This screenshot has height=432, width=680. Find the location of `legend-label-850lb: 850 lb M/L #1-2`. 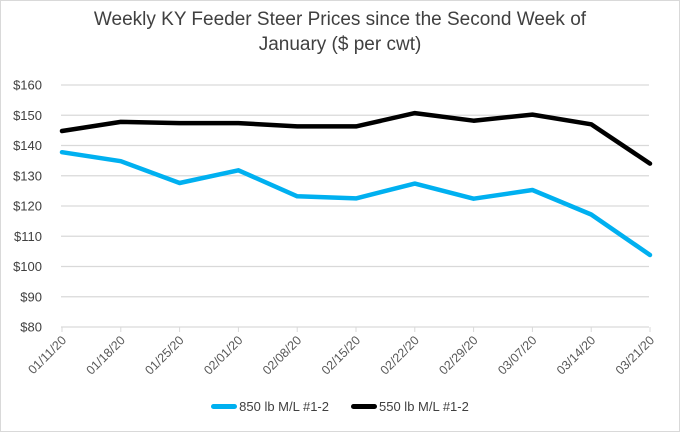

legend-label-850lb: 850 lb M/L #1-2 is located at coordinates (284, 406).